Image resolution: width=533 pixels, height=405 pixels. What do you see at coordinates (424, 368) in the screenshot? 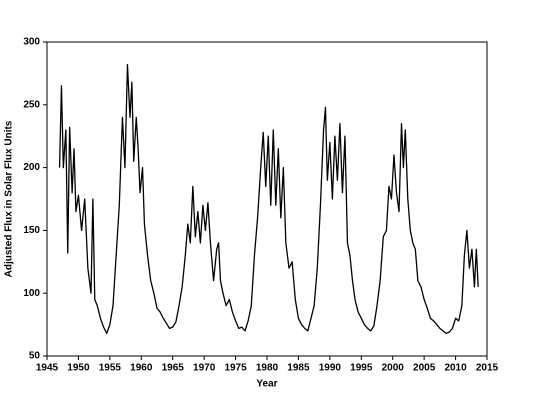
I see `x-tick-label: 2005` at bounding box center [424, 368].